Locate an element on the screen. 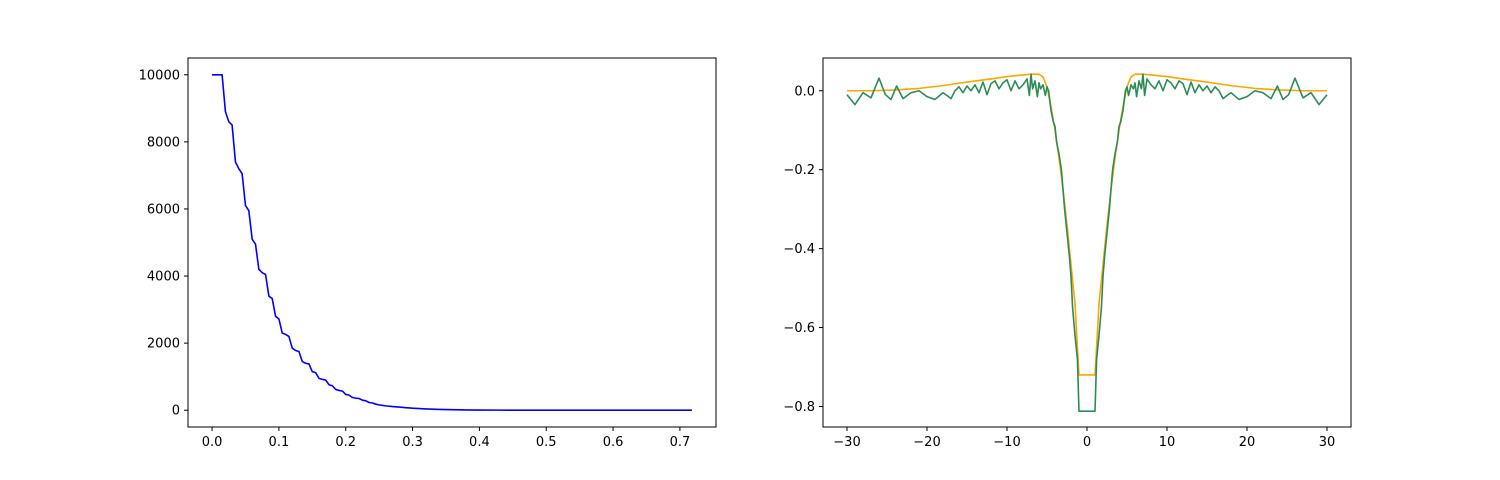 Image resolution: width=1500 pixels, height=480 pixels. x-tick-label: −10 is located at coordinates (1006, 442).